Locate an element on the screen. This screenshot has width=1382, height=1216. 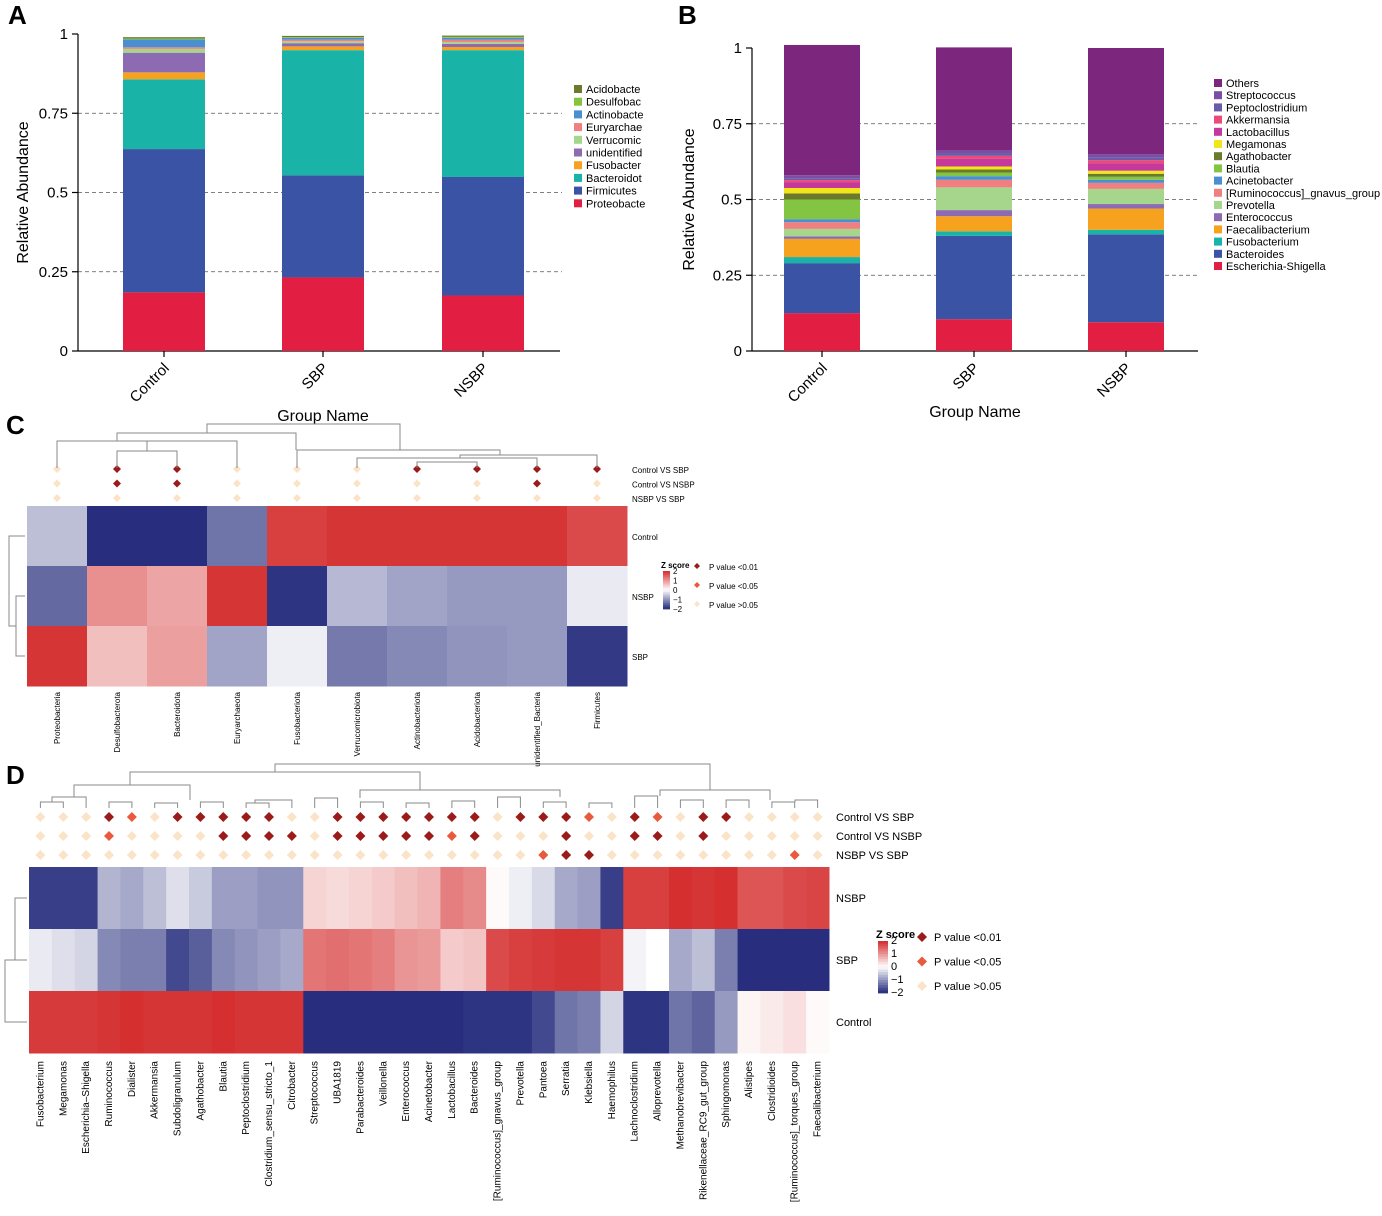
column-label: Euryarchaeota is located at coordinates (237, 717).